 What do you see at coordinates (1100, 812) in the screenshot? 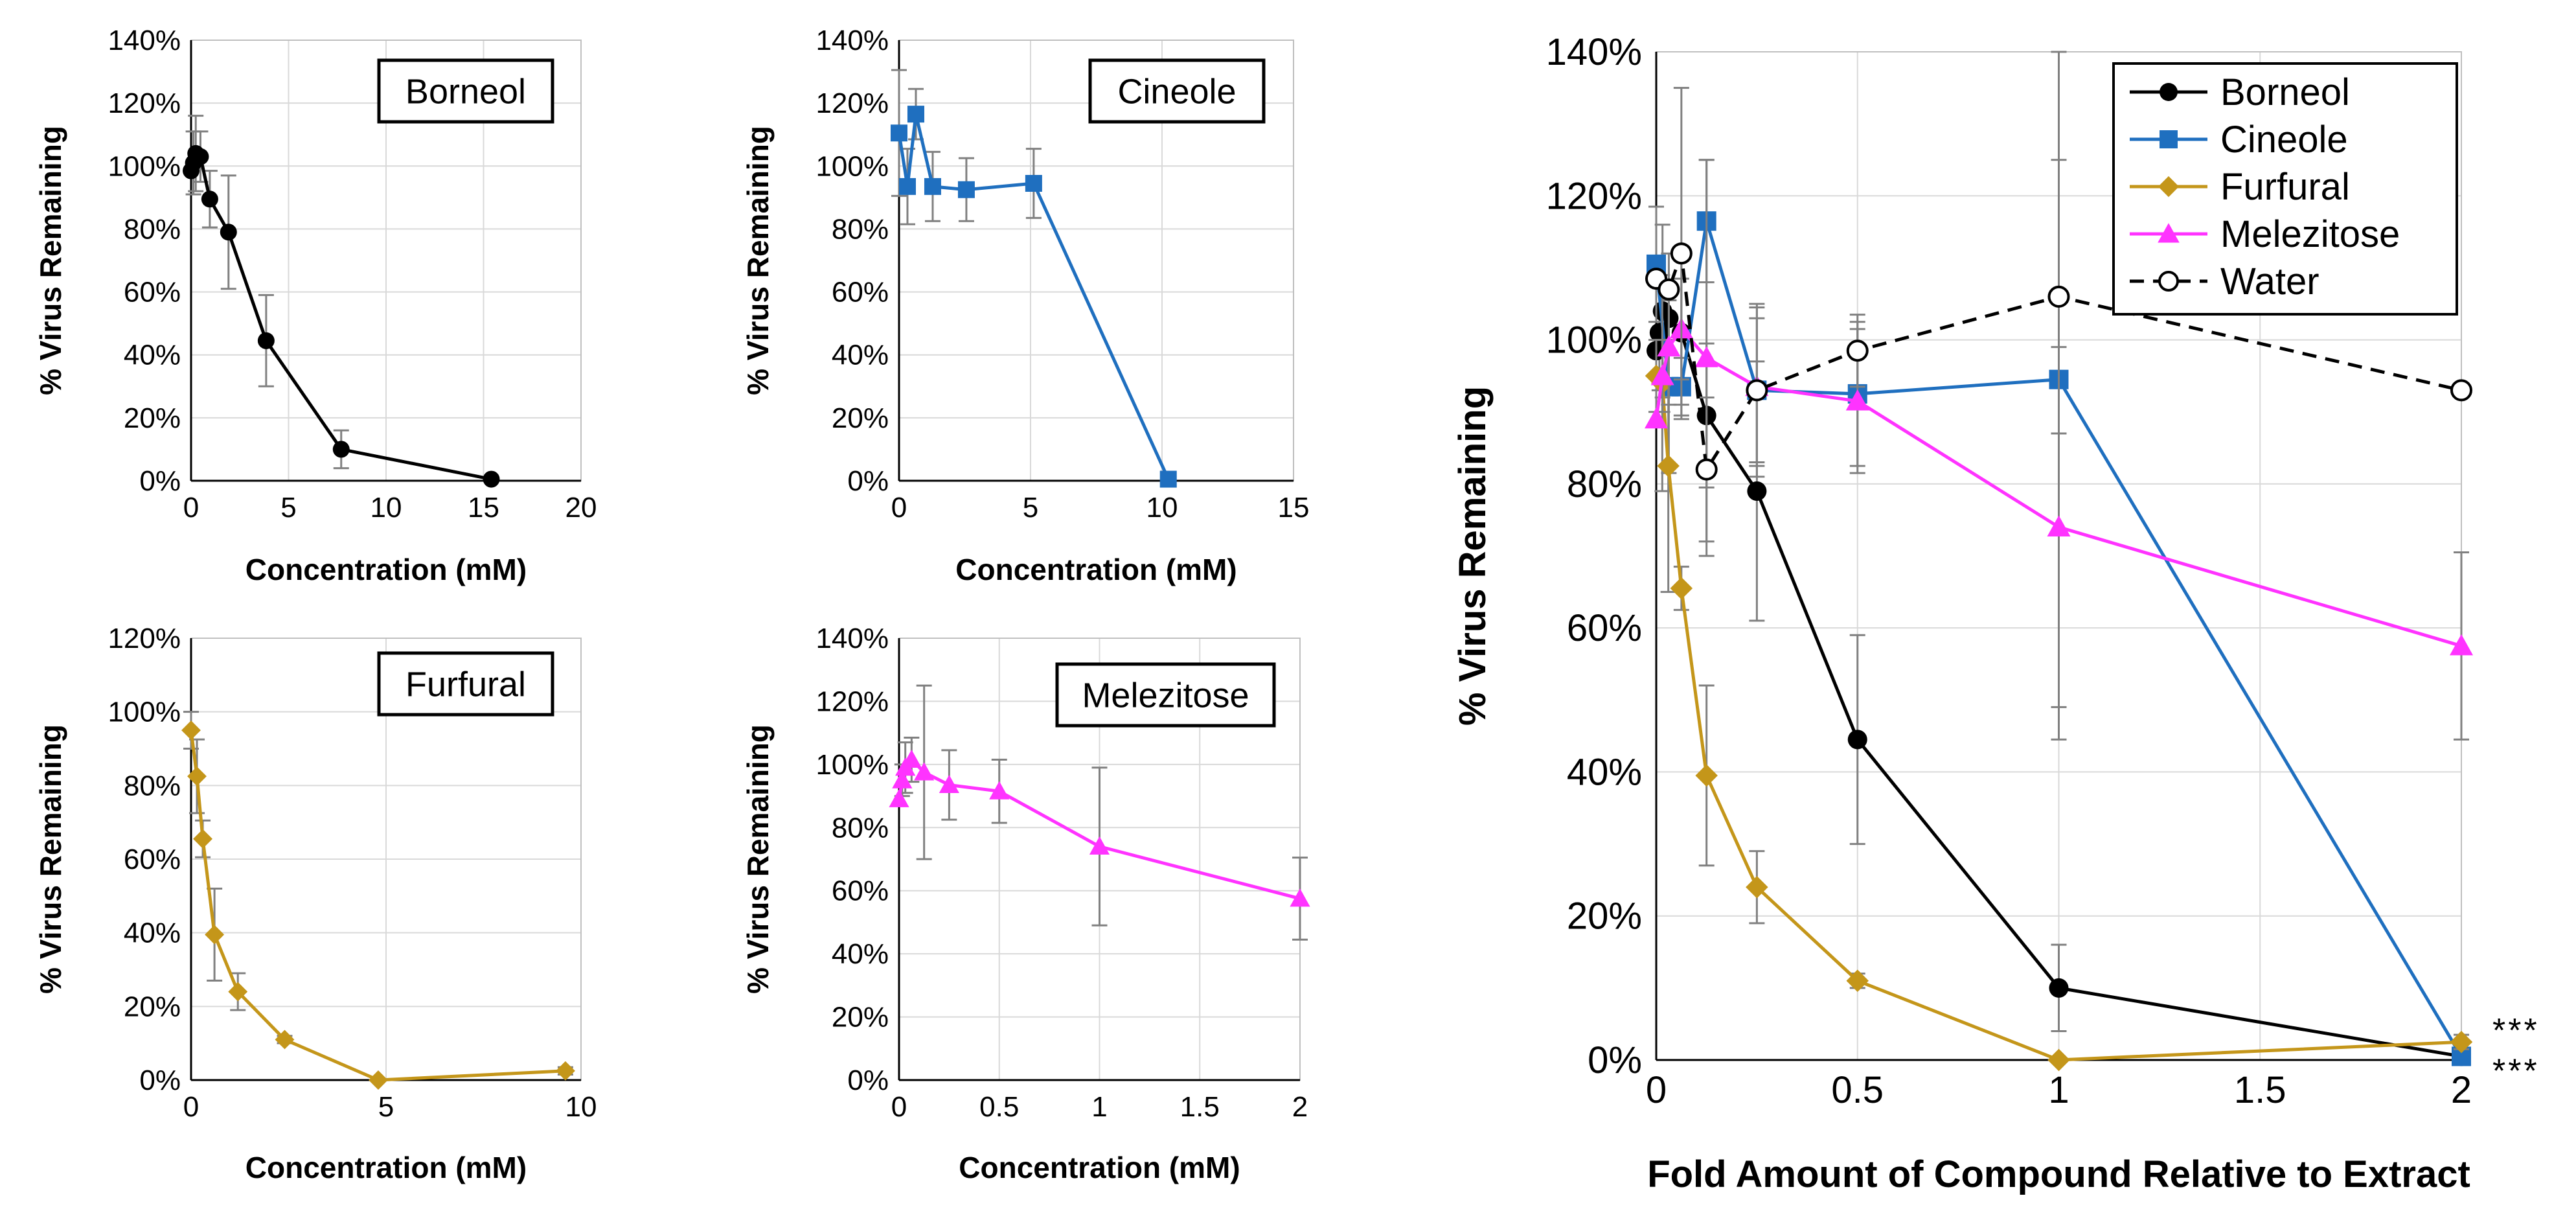
I see `series-melezitose` at bounding box center [1100, 812].